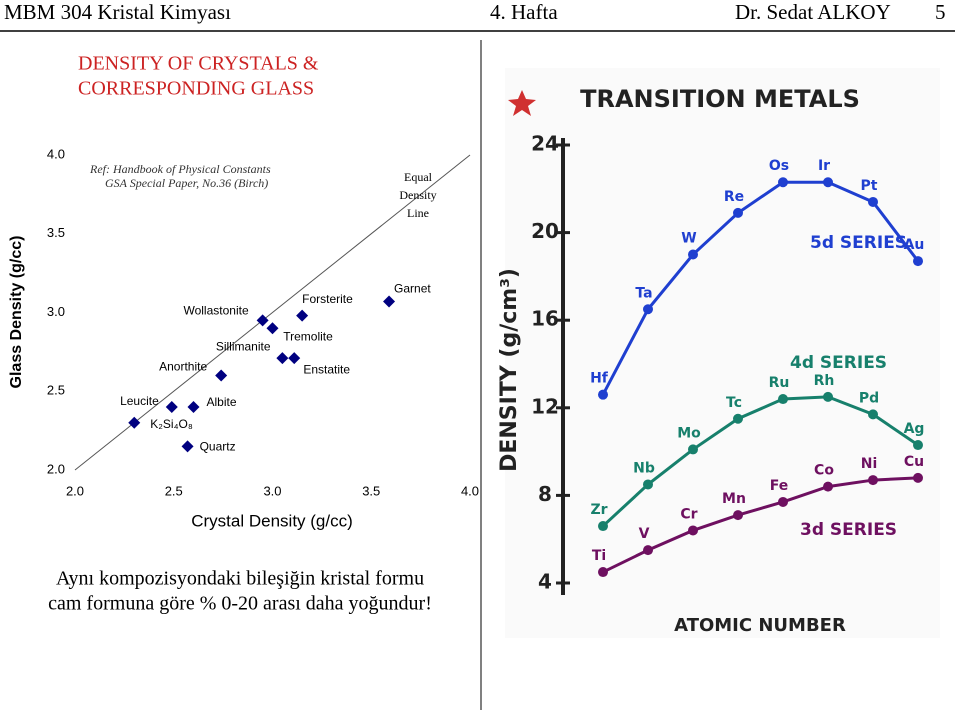 The width and height of the screenshot is (960, 710). Describe the element at coordinates (308, 336) in the screenshot. I see `point-label: Tremolite` at that location.